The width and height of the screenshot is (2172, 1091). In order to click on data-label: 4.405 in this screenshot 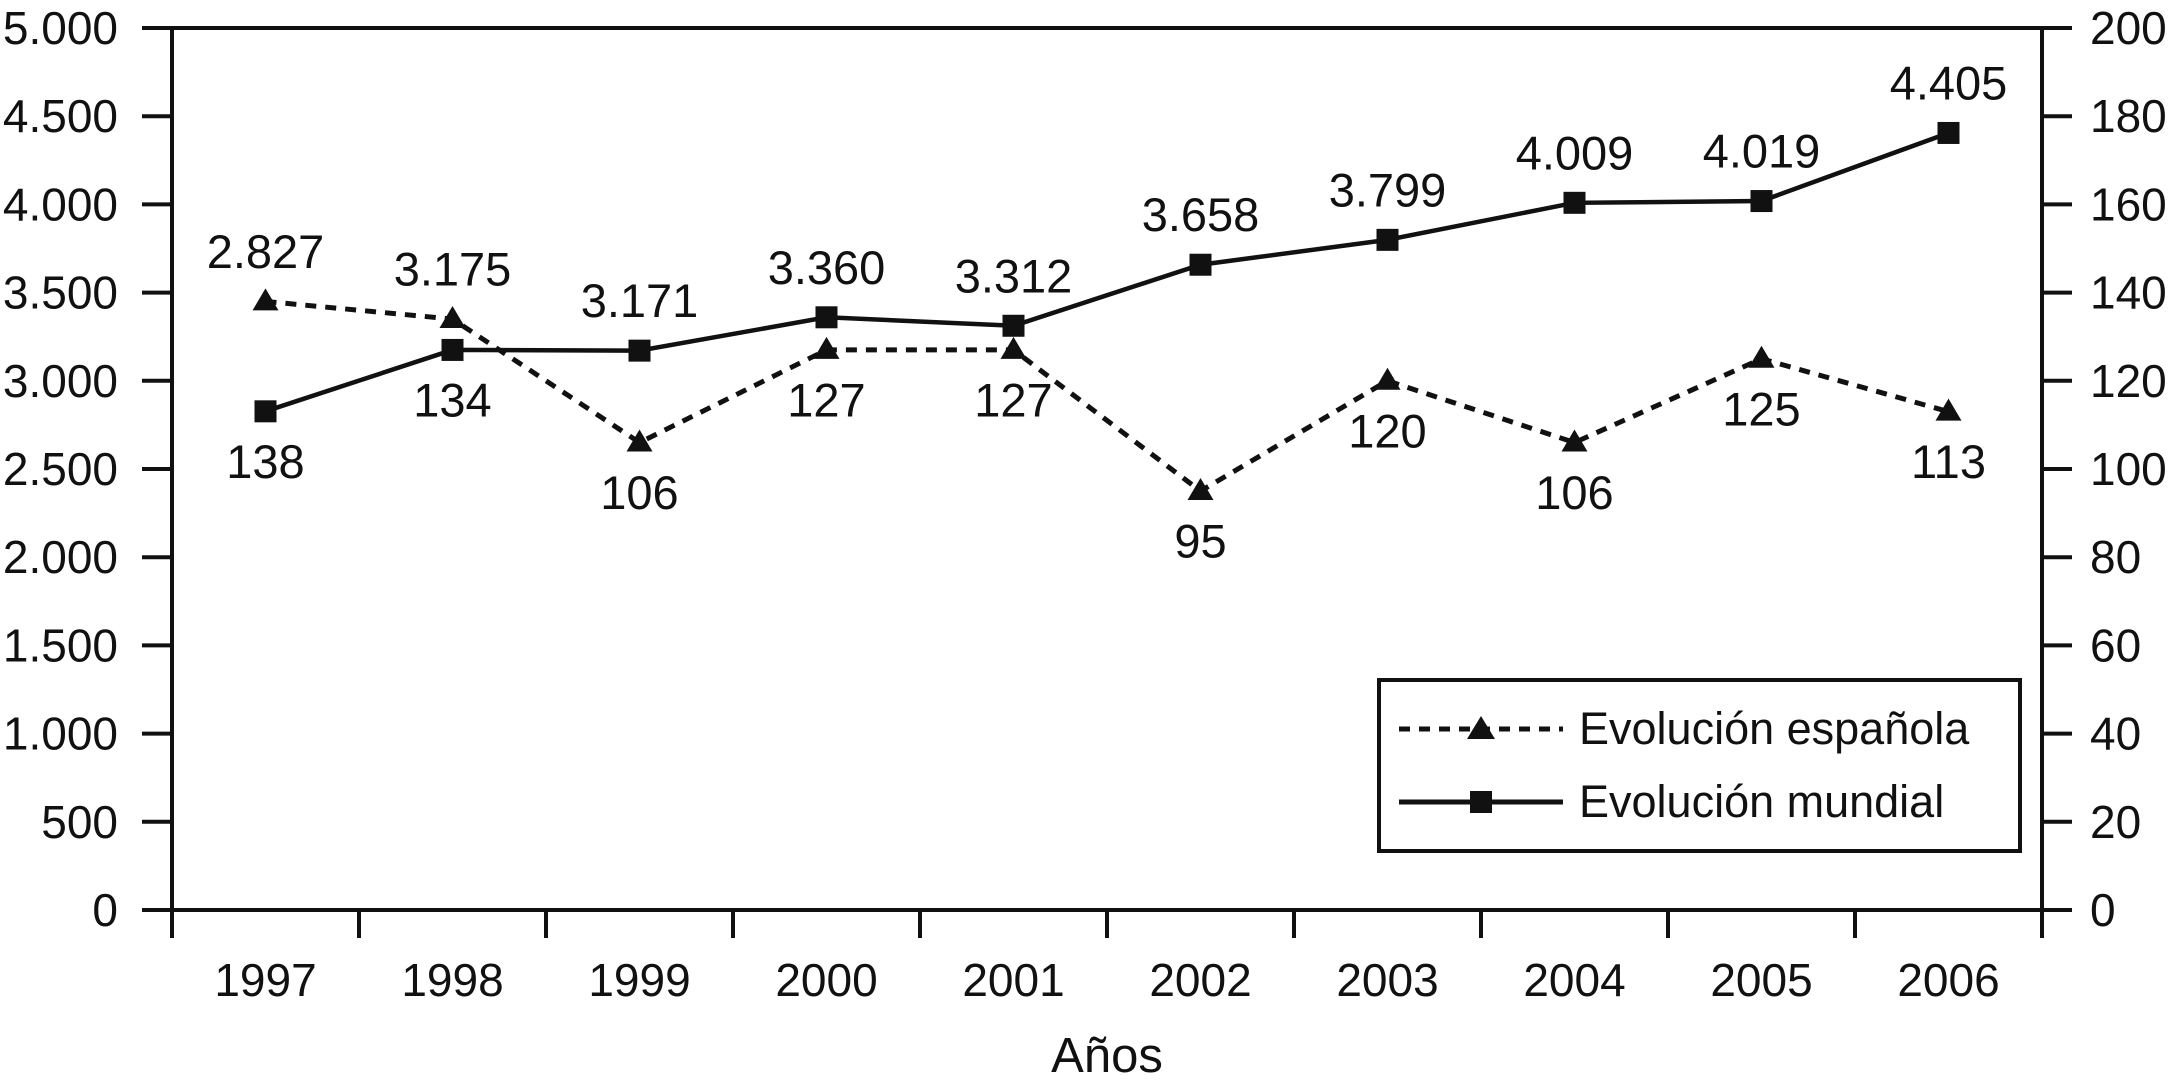, I will do `click(1949, 82)`.